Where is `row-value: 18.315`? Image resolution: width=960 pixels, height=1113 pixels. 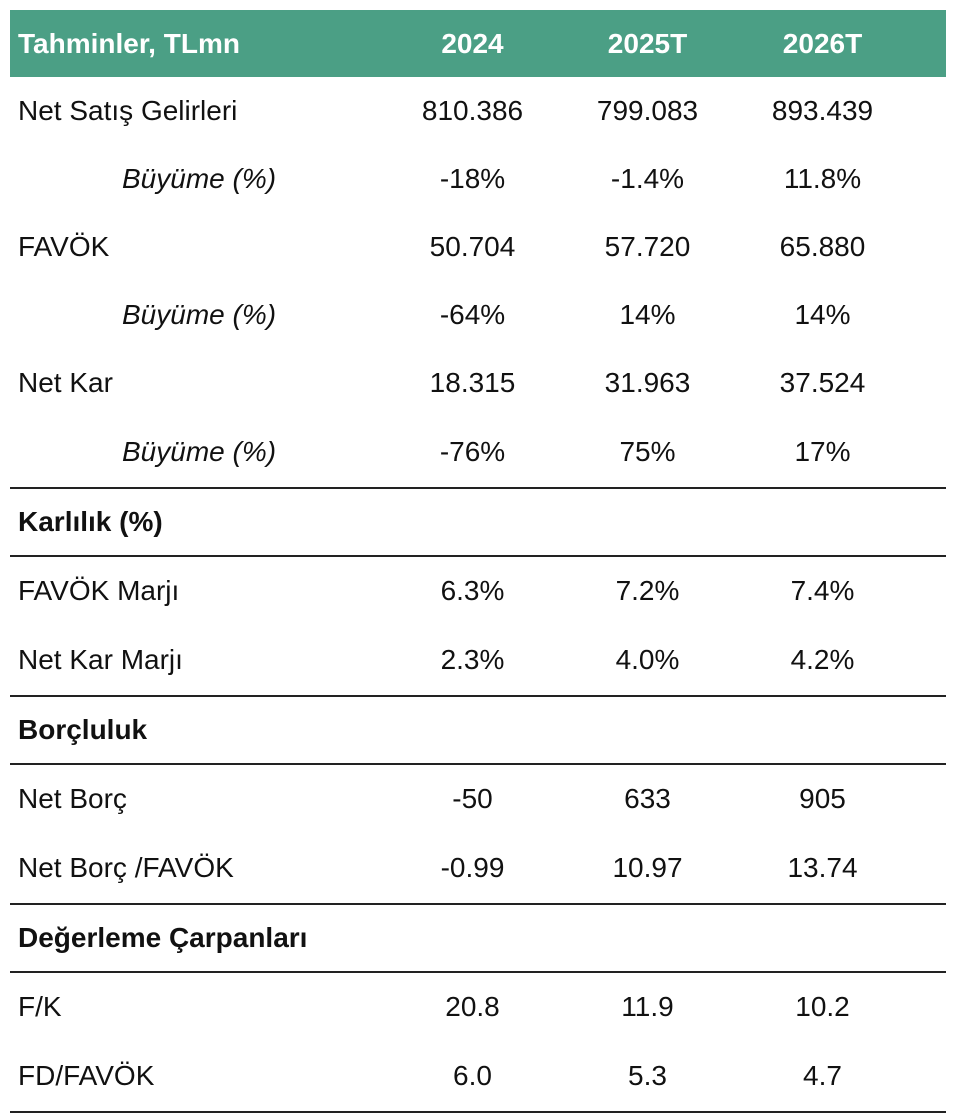
row-value: 18.315 is located at coordinates (472, 382).